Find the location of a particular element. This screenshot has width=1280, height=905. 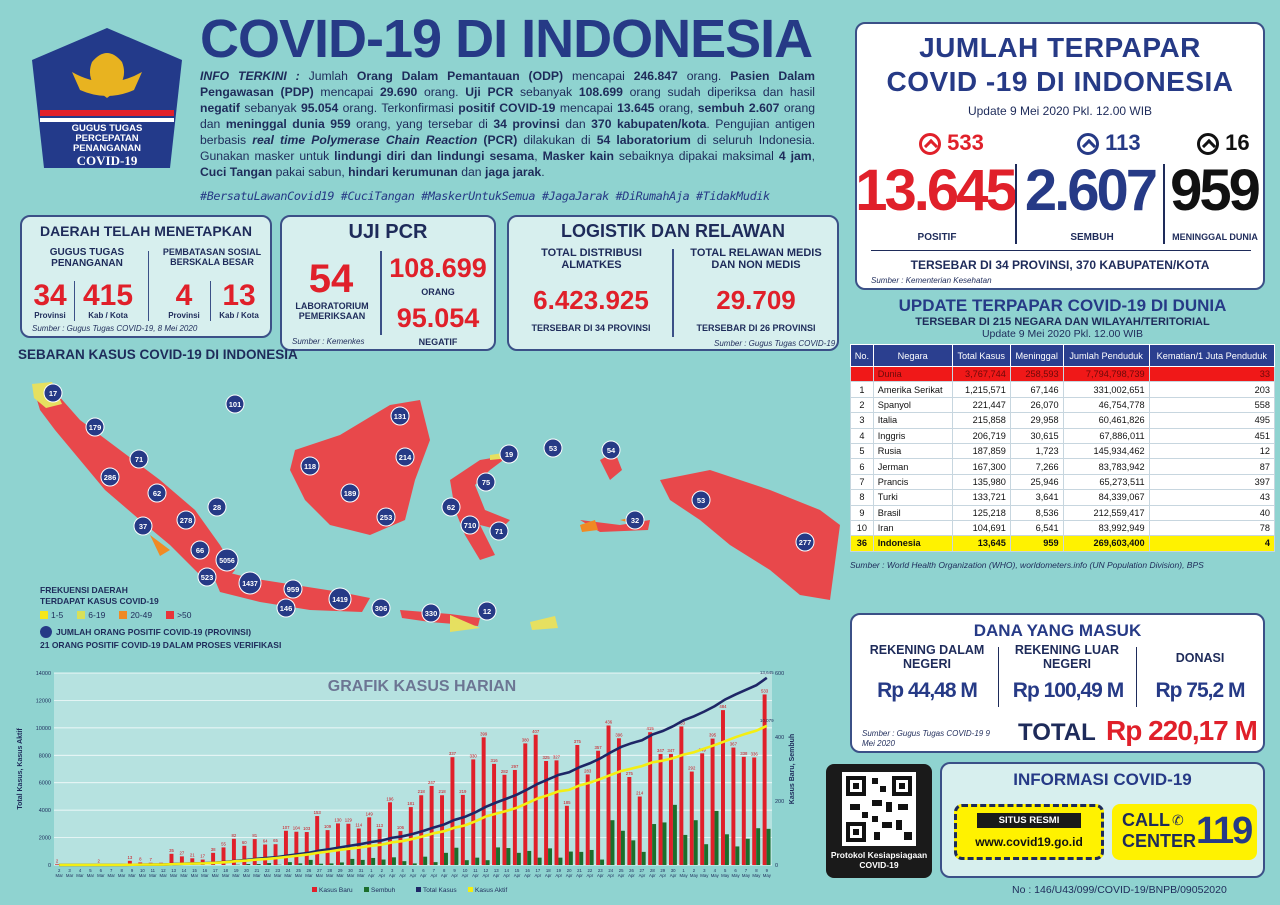

table-cell: 133,721 is located at coordinates (981, 497).